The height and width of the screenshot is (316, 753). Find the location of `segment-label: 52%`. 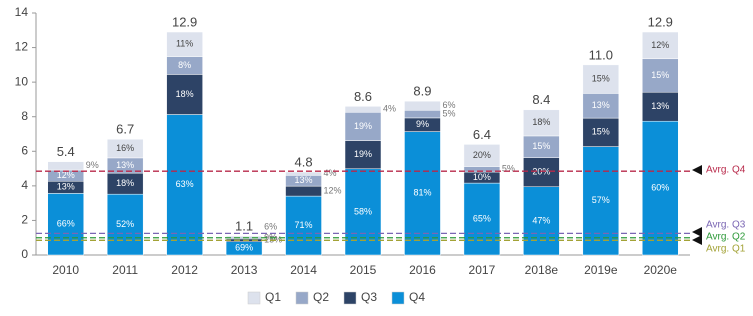

segment-label: 52% is located at coordinates (125, 224).